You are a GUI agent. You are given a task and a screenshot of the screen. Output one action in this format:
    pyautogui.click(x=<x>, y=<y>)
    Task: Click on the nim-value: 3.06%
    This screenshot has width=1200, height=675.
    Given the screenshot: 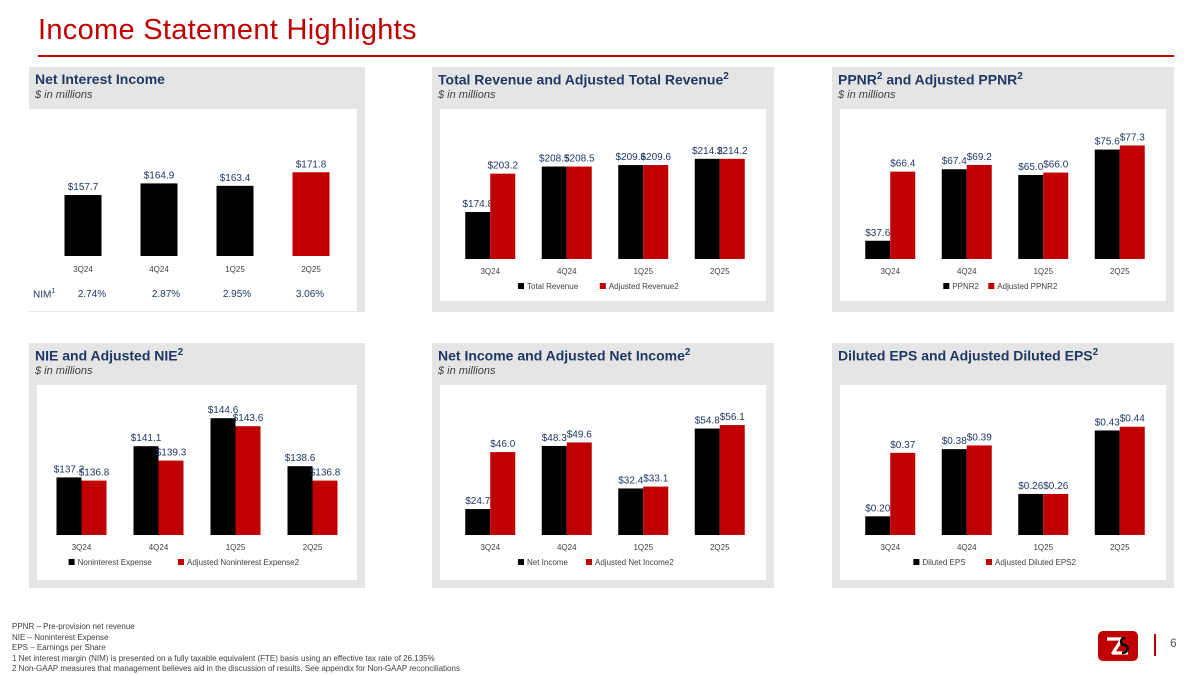 What is the action you would take?
    pyautogui.click(x=310, y=294)
    